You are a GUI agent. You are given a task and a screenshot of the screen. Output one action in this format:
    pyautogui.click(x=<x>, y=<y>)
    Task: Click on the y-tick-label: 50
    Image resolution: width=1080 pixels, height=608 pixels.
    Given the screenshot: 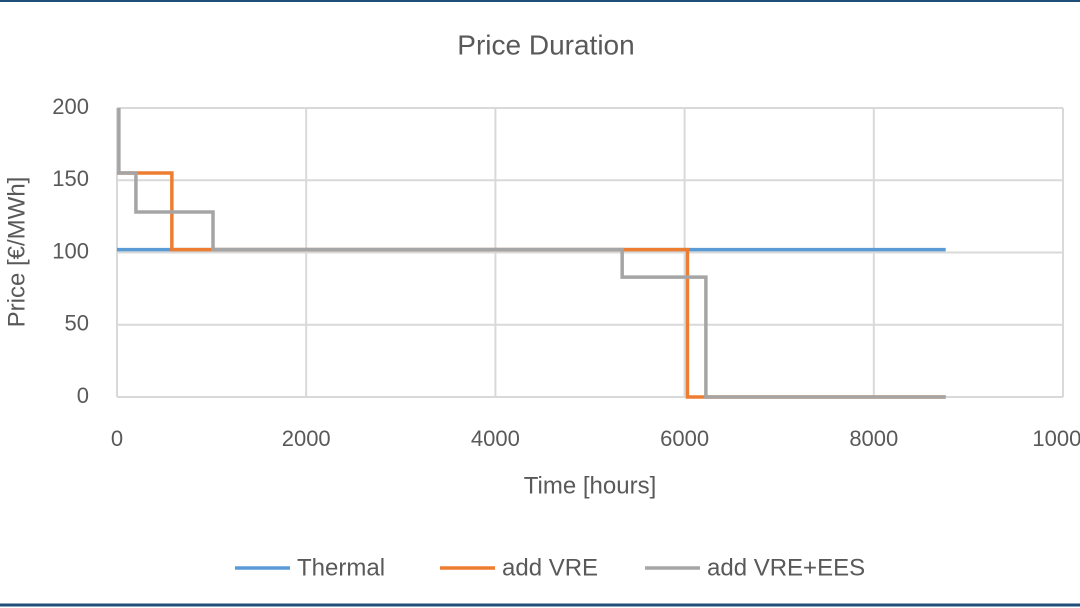 What is the action you would take?
    pyautogui.click(x=77, y=323)
    